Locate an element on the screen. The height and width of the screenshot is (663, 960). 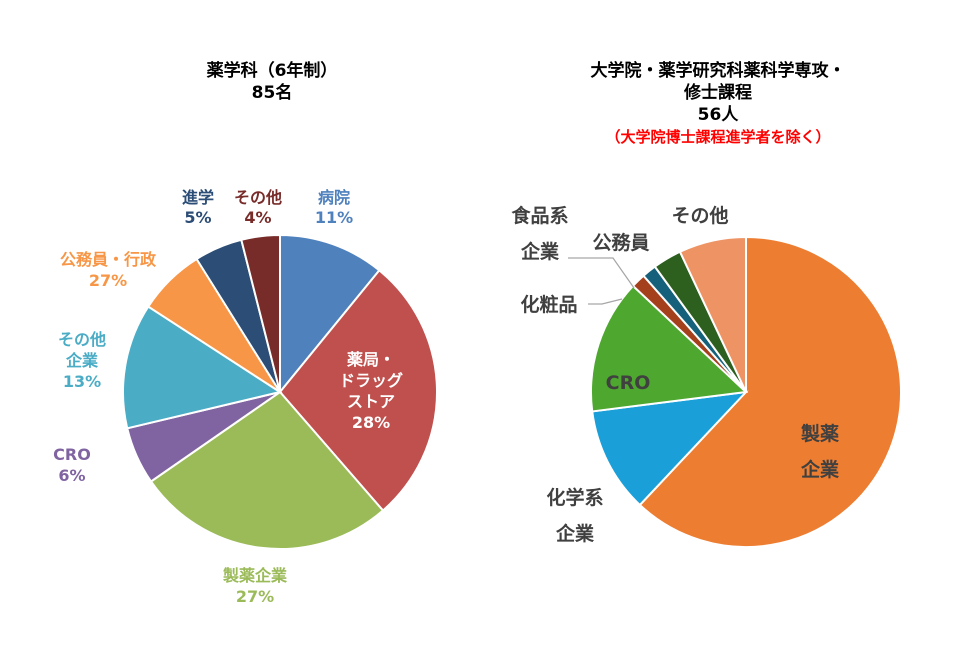
chart0-label-5: 公務員・行政 27% is located at coordinates (108, 270).